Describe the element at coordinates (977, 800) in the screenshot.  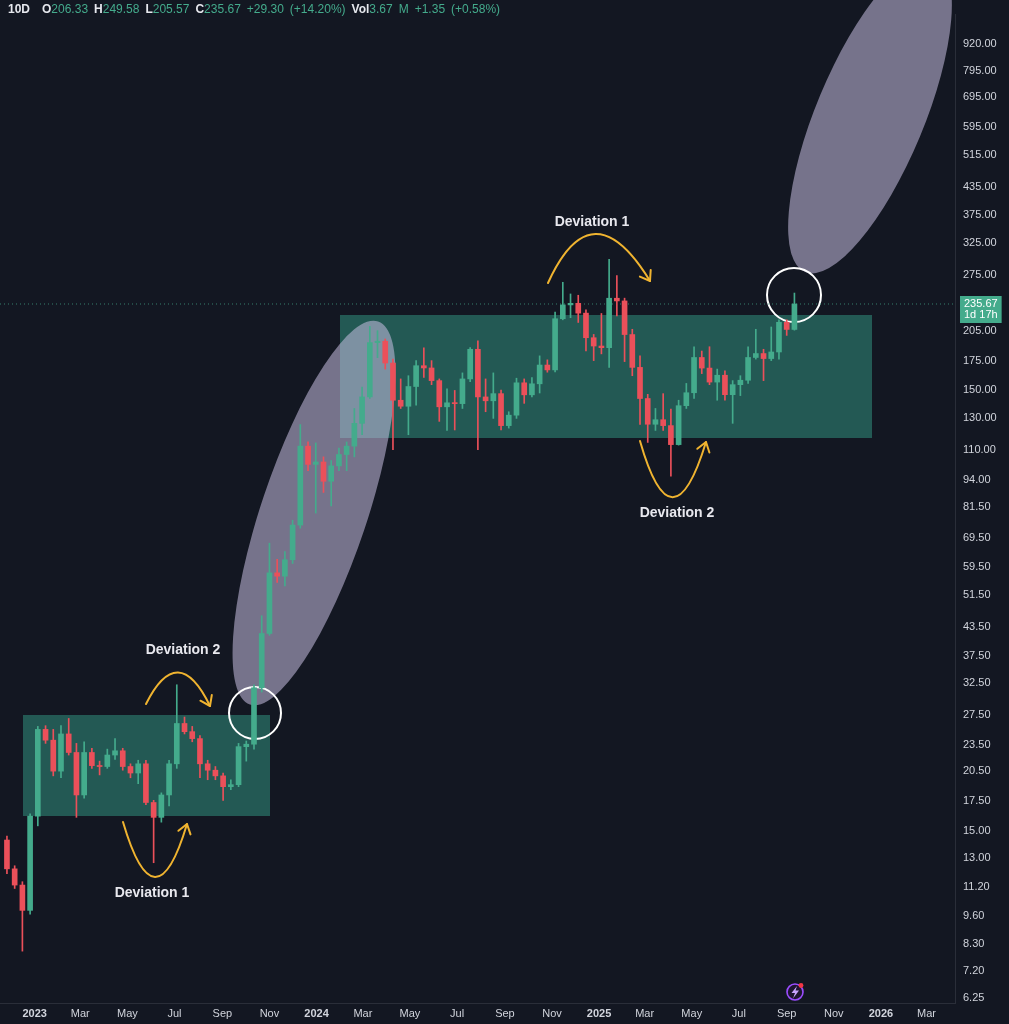
I see `y-tick-label: 17.50` at that location.